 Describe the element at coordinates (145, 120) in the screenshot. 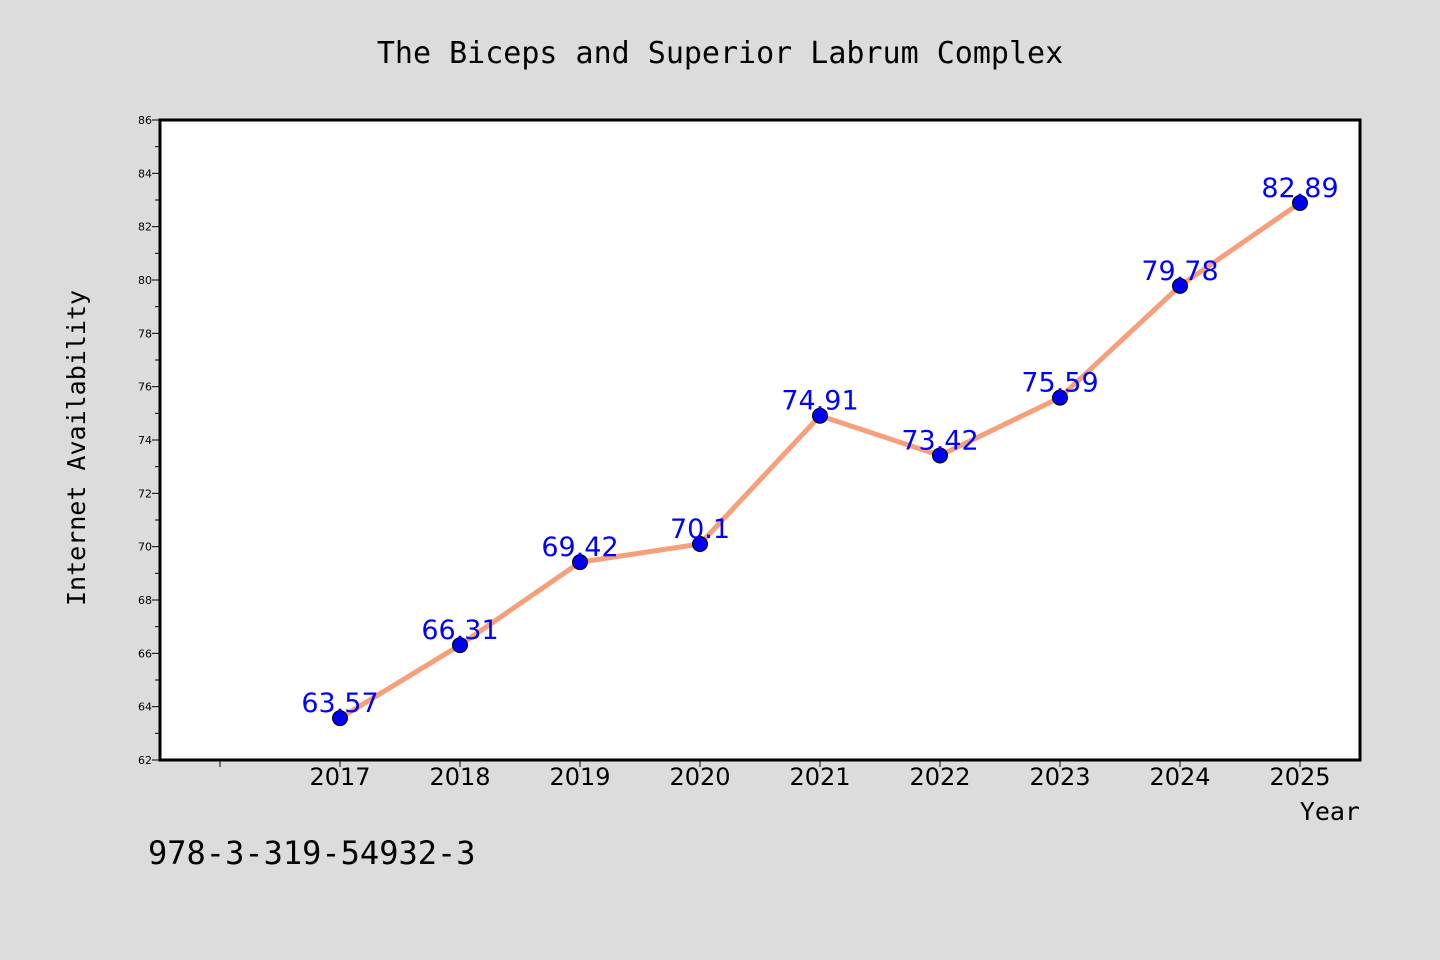

I see `y-tick-label: 86` at that location.